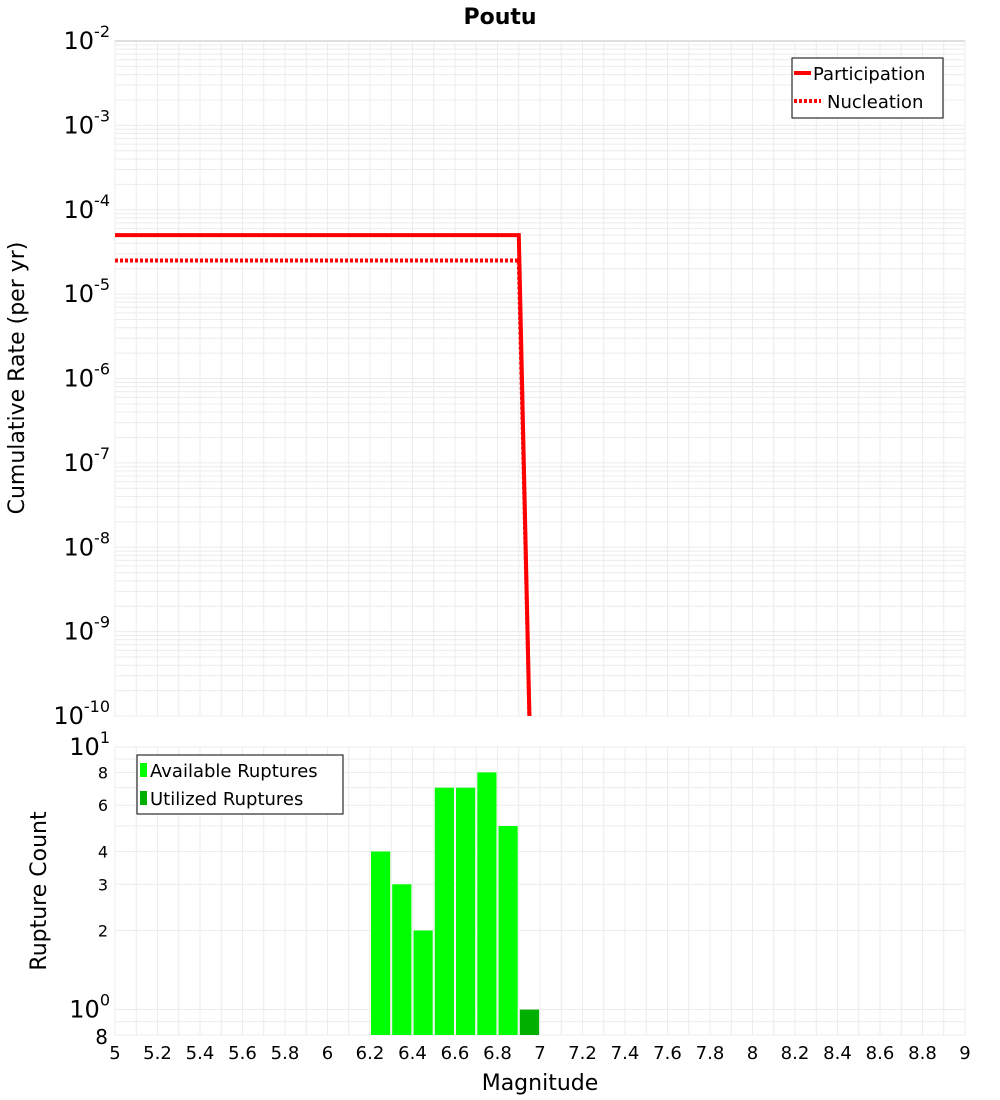 Image resolution: width=1000 pixels, height=1100 pixels. I want to click on x-tick-label: 8.6, so click(880, 1053).